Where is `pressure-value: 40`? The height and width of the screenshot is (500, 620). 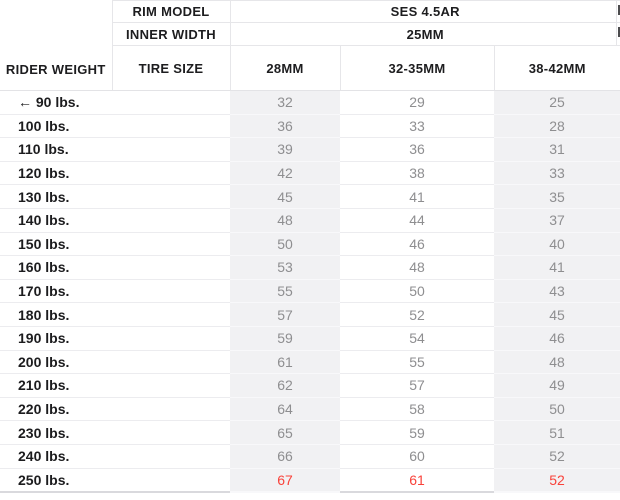
pressure-value: 40 is located at coordinates (557, 244).